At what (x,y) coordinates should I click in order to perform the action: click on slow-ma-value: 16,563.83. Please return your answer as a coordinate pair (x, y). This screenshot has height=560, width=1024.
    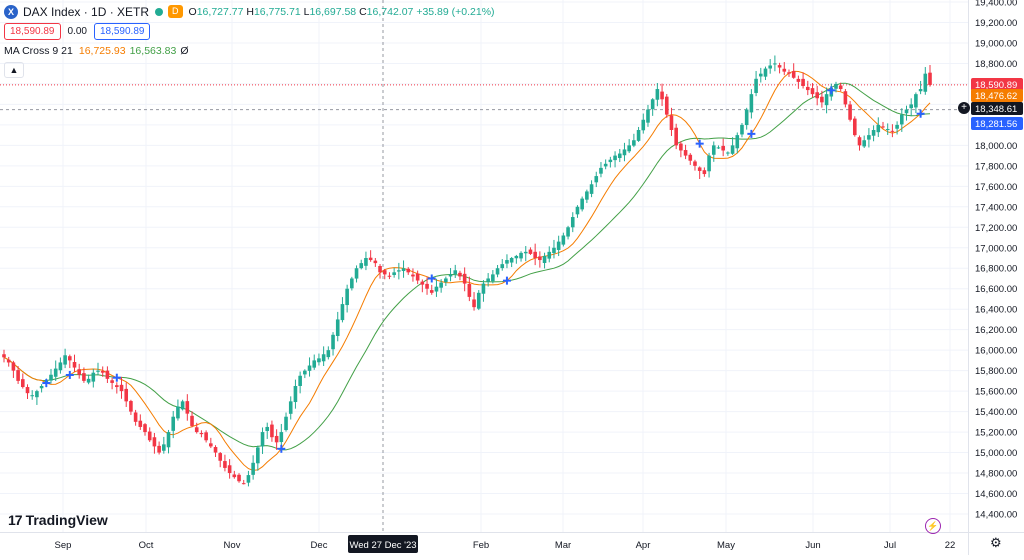
    Looking at the image, I should click on (153, 50).